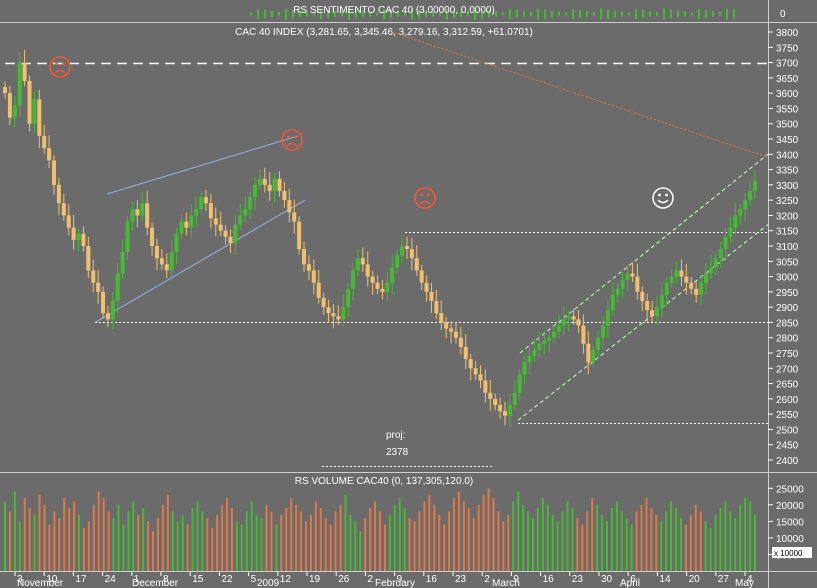  Describe the element at coordinates (695, 579) in the screenshot. I see `x-day-label: 20` at that location.